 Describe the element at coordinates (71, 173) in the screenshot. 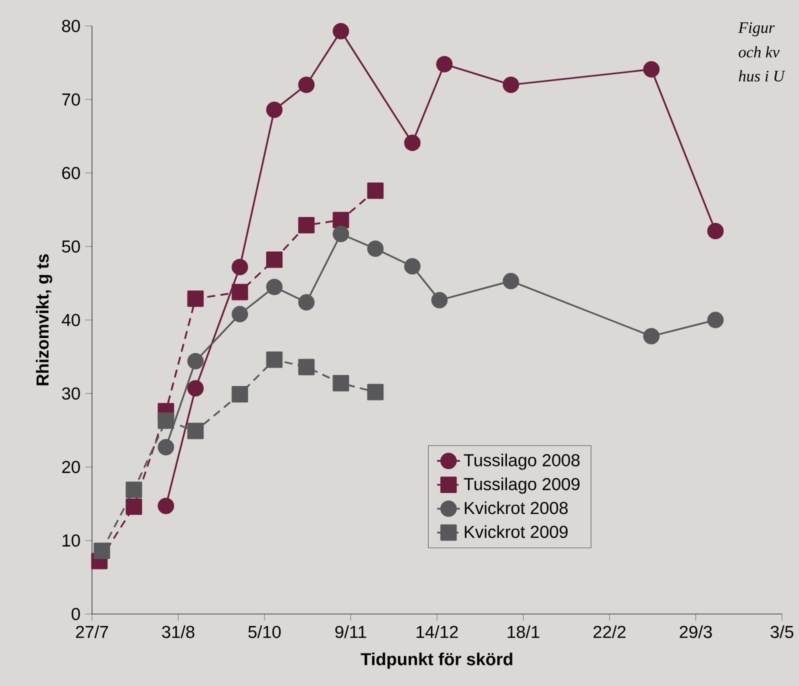

I see `y-tick-label: 60` at that location.